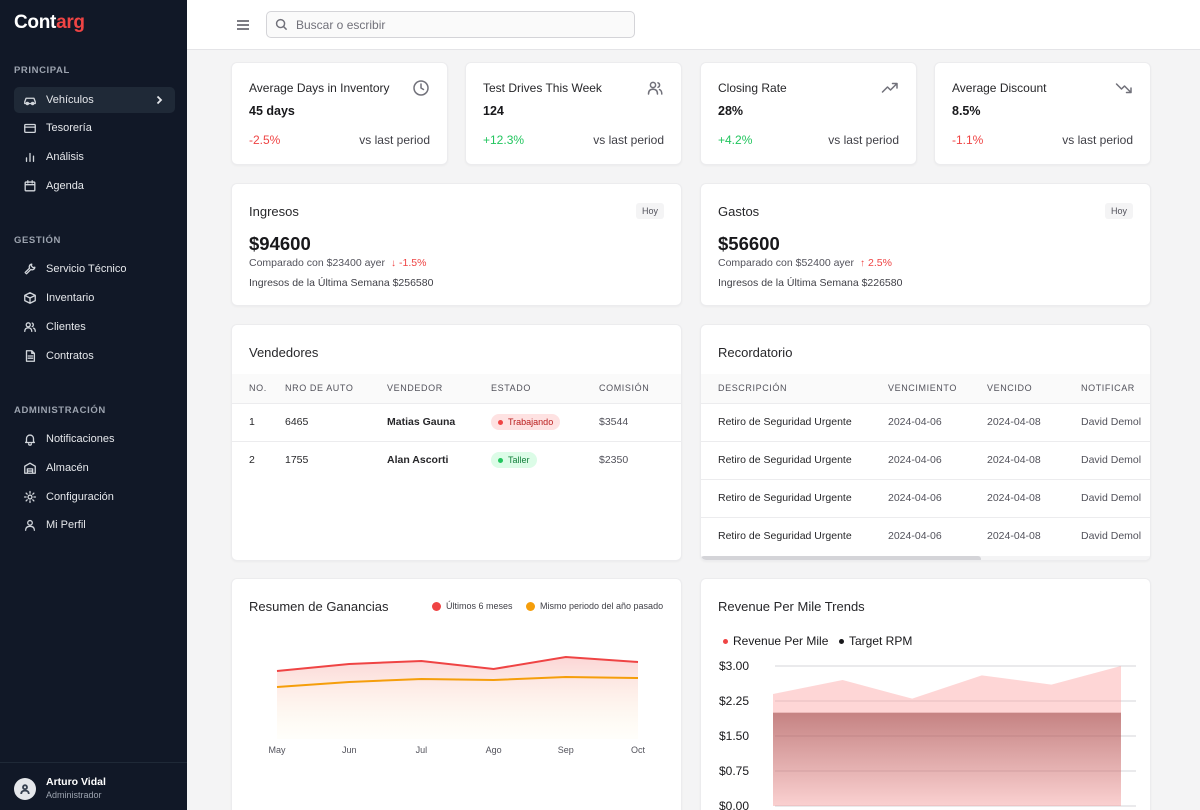  Describe the element at coordinates (94, 327) in the screenshot. I see `sidebar-item-clientes: Clientes` at that location.